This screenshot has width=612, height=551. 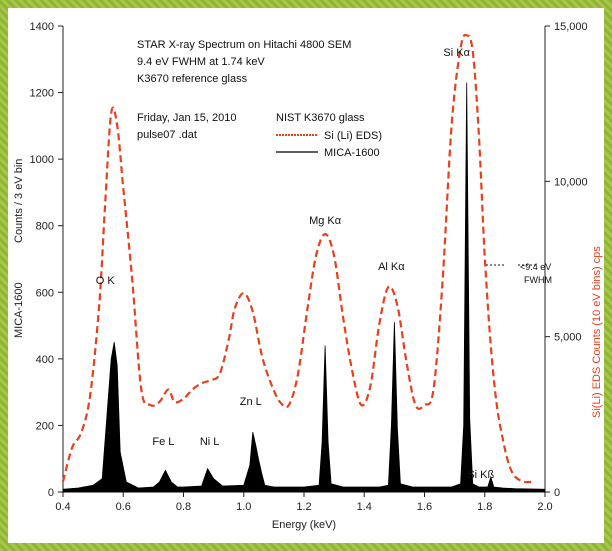 I want to click on x-tick-label: 2.0, so click(x=544, y=507).